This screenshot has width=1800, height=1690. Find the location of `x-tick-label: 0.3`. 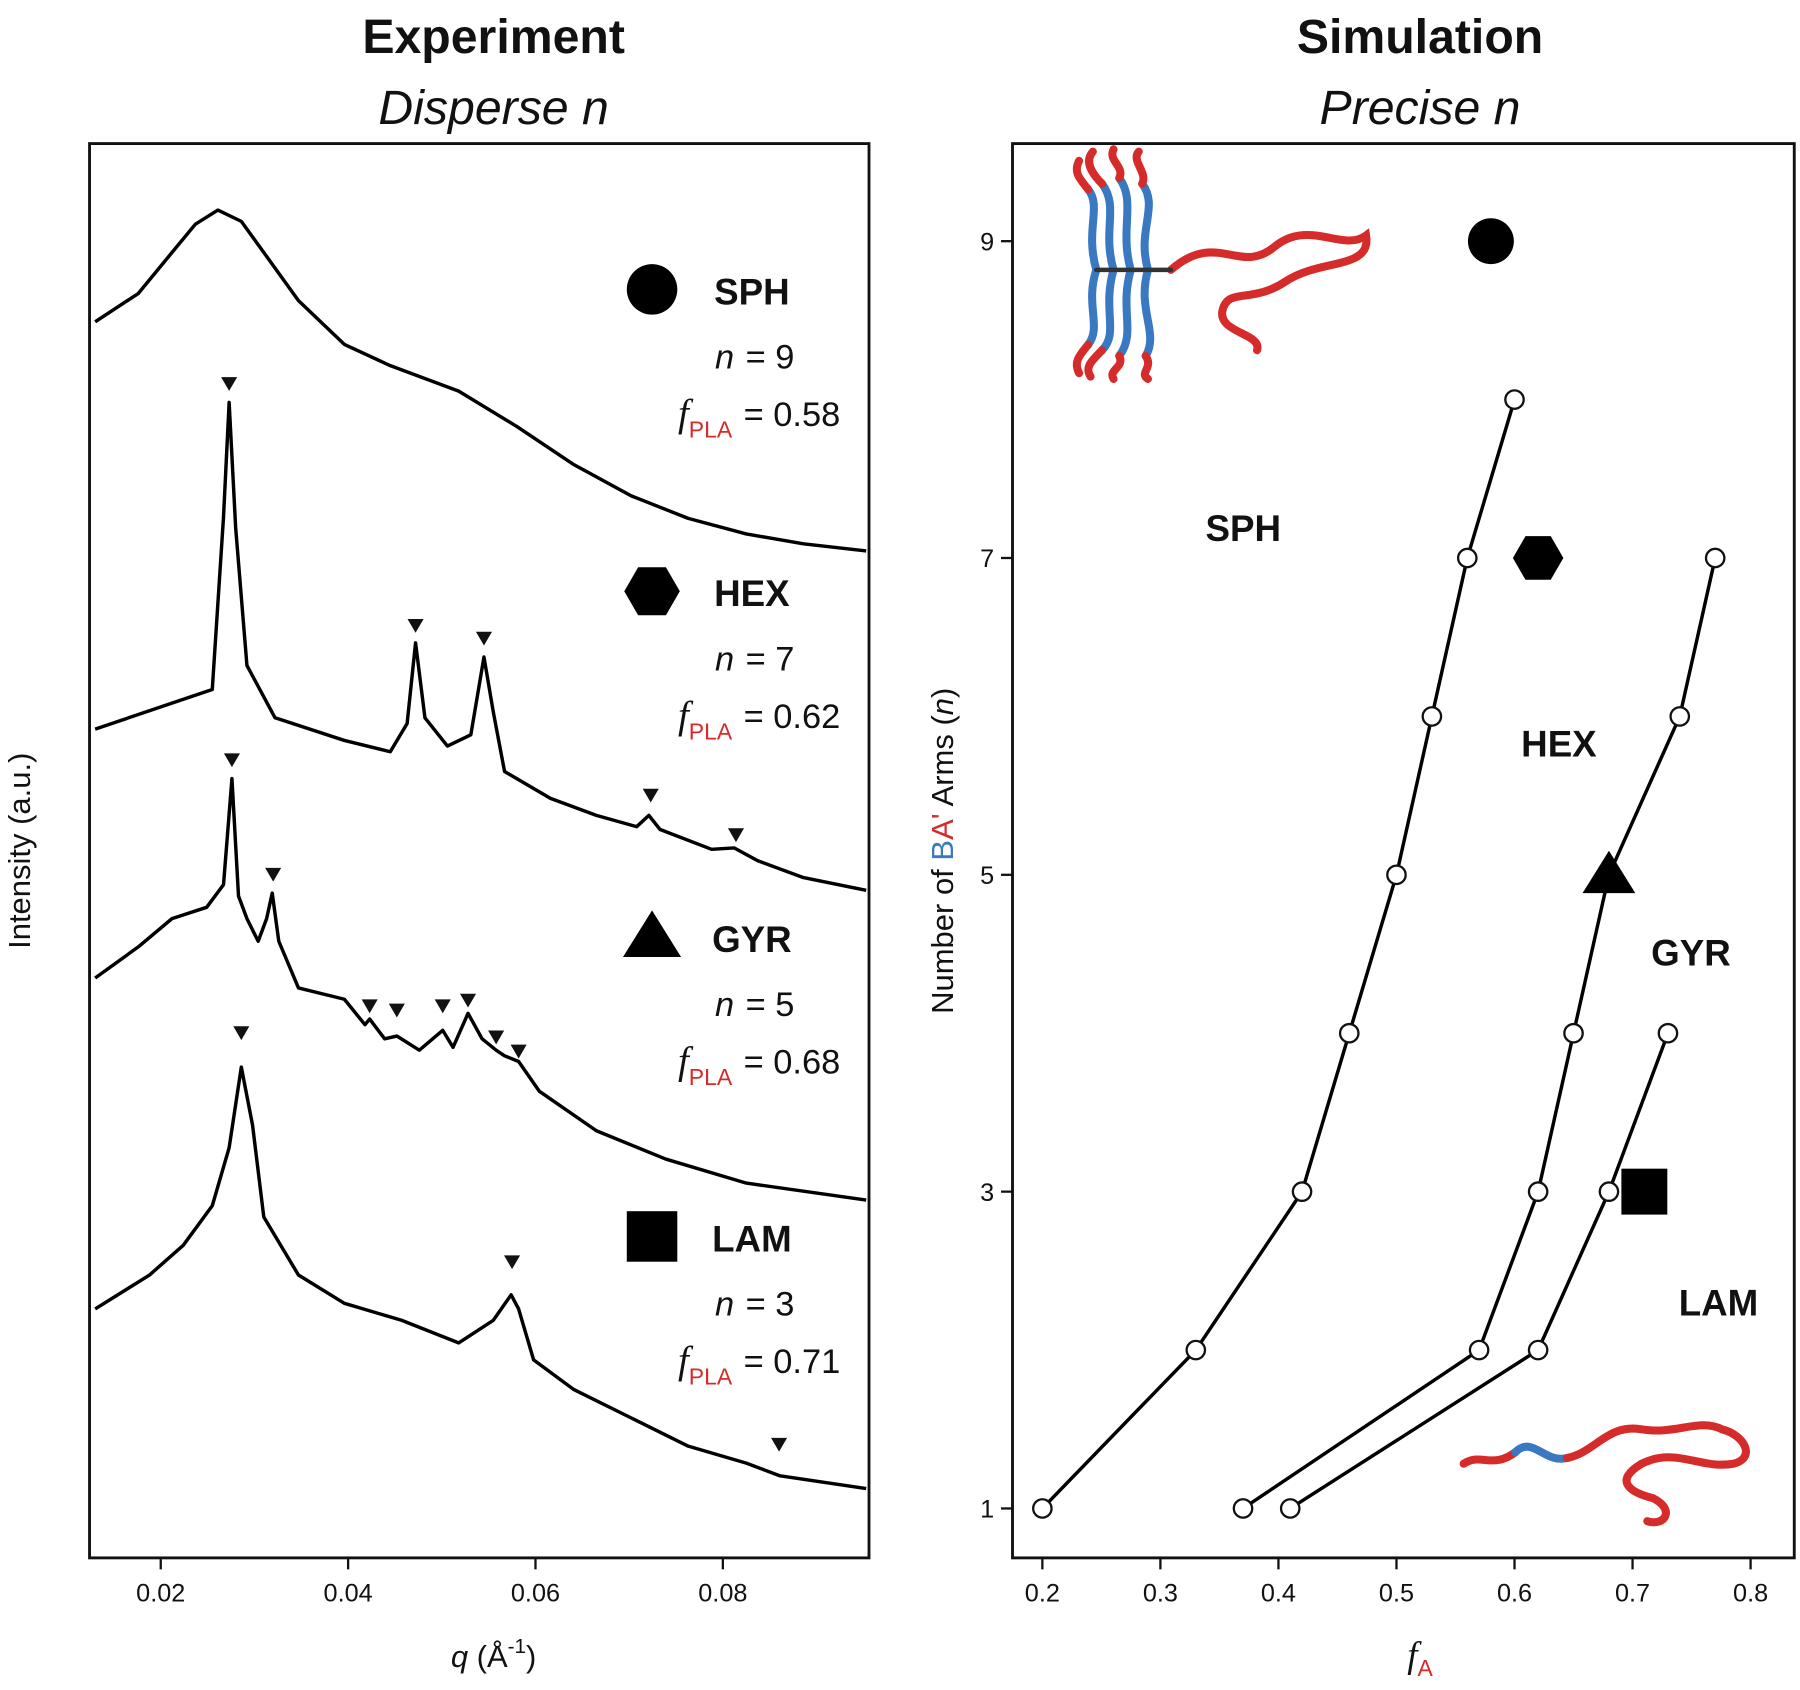

x-tick-label: 0.3 is located at coordinates (1160, 1594).